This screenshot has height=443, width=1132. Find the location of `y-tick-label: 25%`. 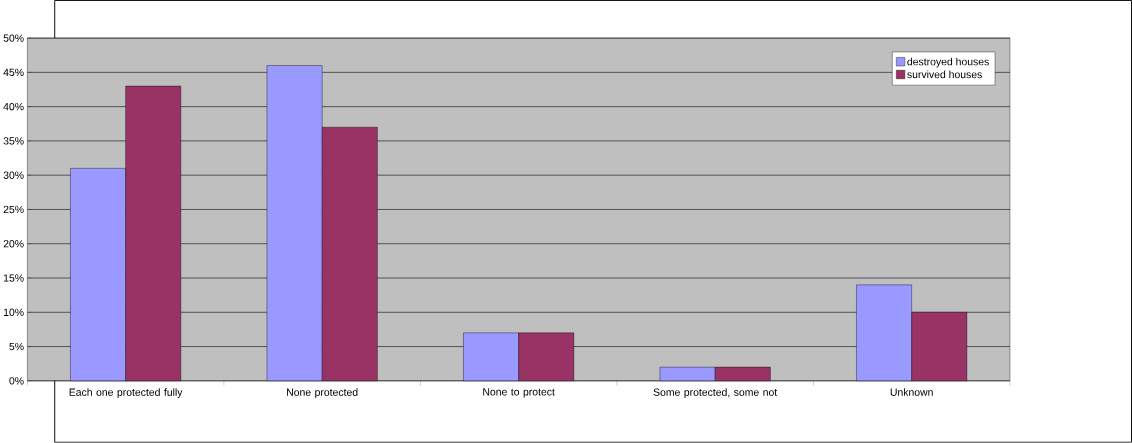

y-tick-label: 25% is located at coordinates (13, 209).